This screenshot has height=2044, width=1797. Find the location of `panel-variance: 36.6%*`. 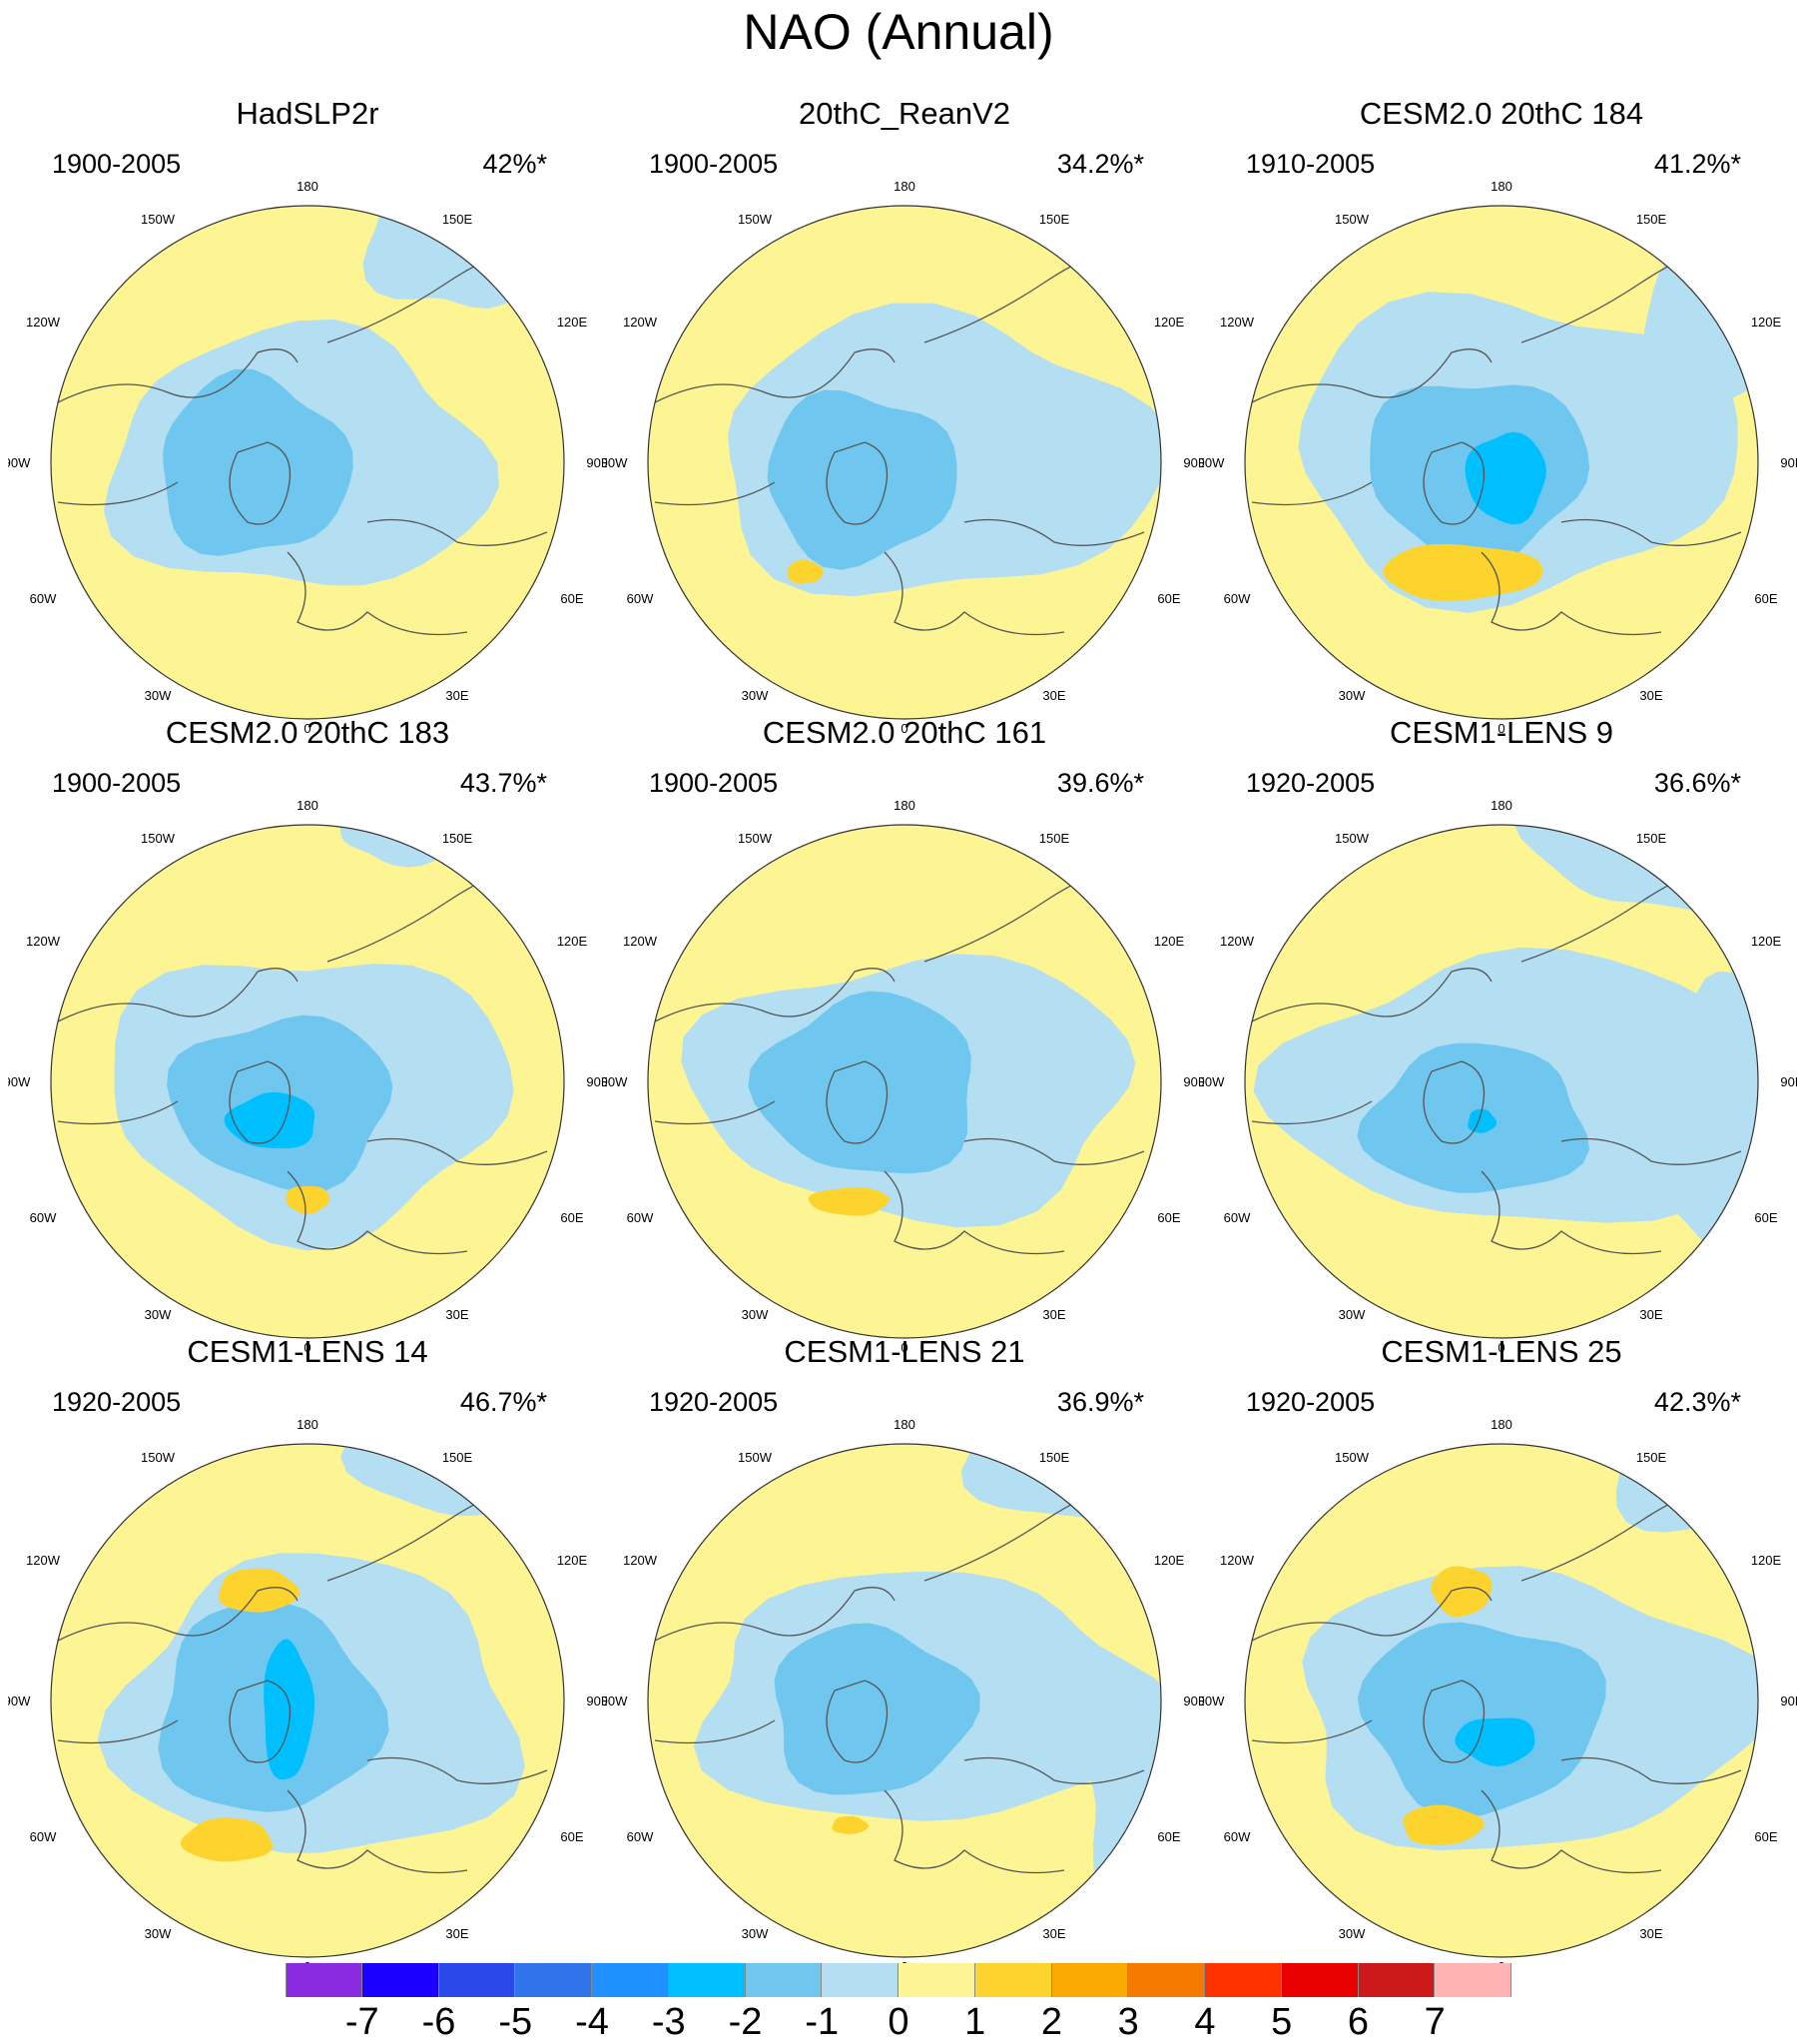

panel-variance: 36.6%* is located at coordinates (1697, 783).